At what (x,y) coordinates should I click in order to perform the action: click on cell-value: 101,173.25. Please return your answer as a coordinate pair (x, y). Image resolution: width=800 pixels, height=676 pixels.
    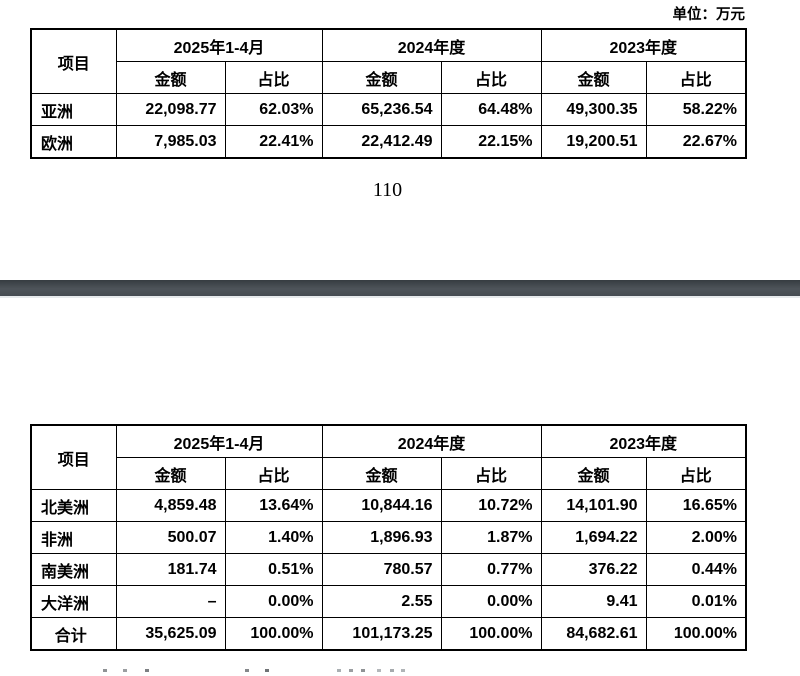
    Looking at the image, I should click on (381, 634).